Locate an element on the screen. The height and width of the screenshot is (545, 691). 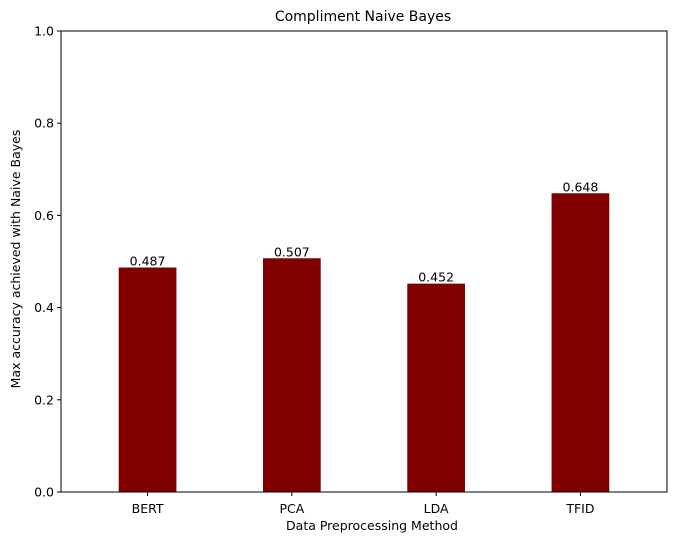
y-tick-label: 1.0 is located at coordinates (44, 31).